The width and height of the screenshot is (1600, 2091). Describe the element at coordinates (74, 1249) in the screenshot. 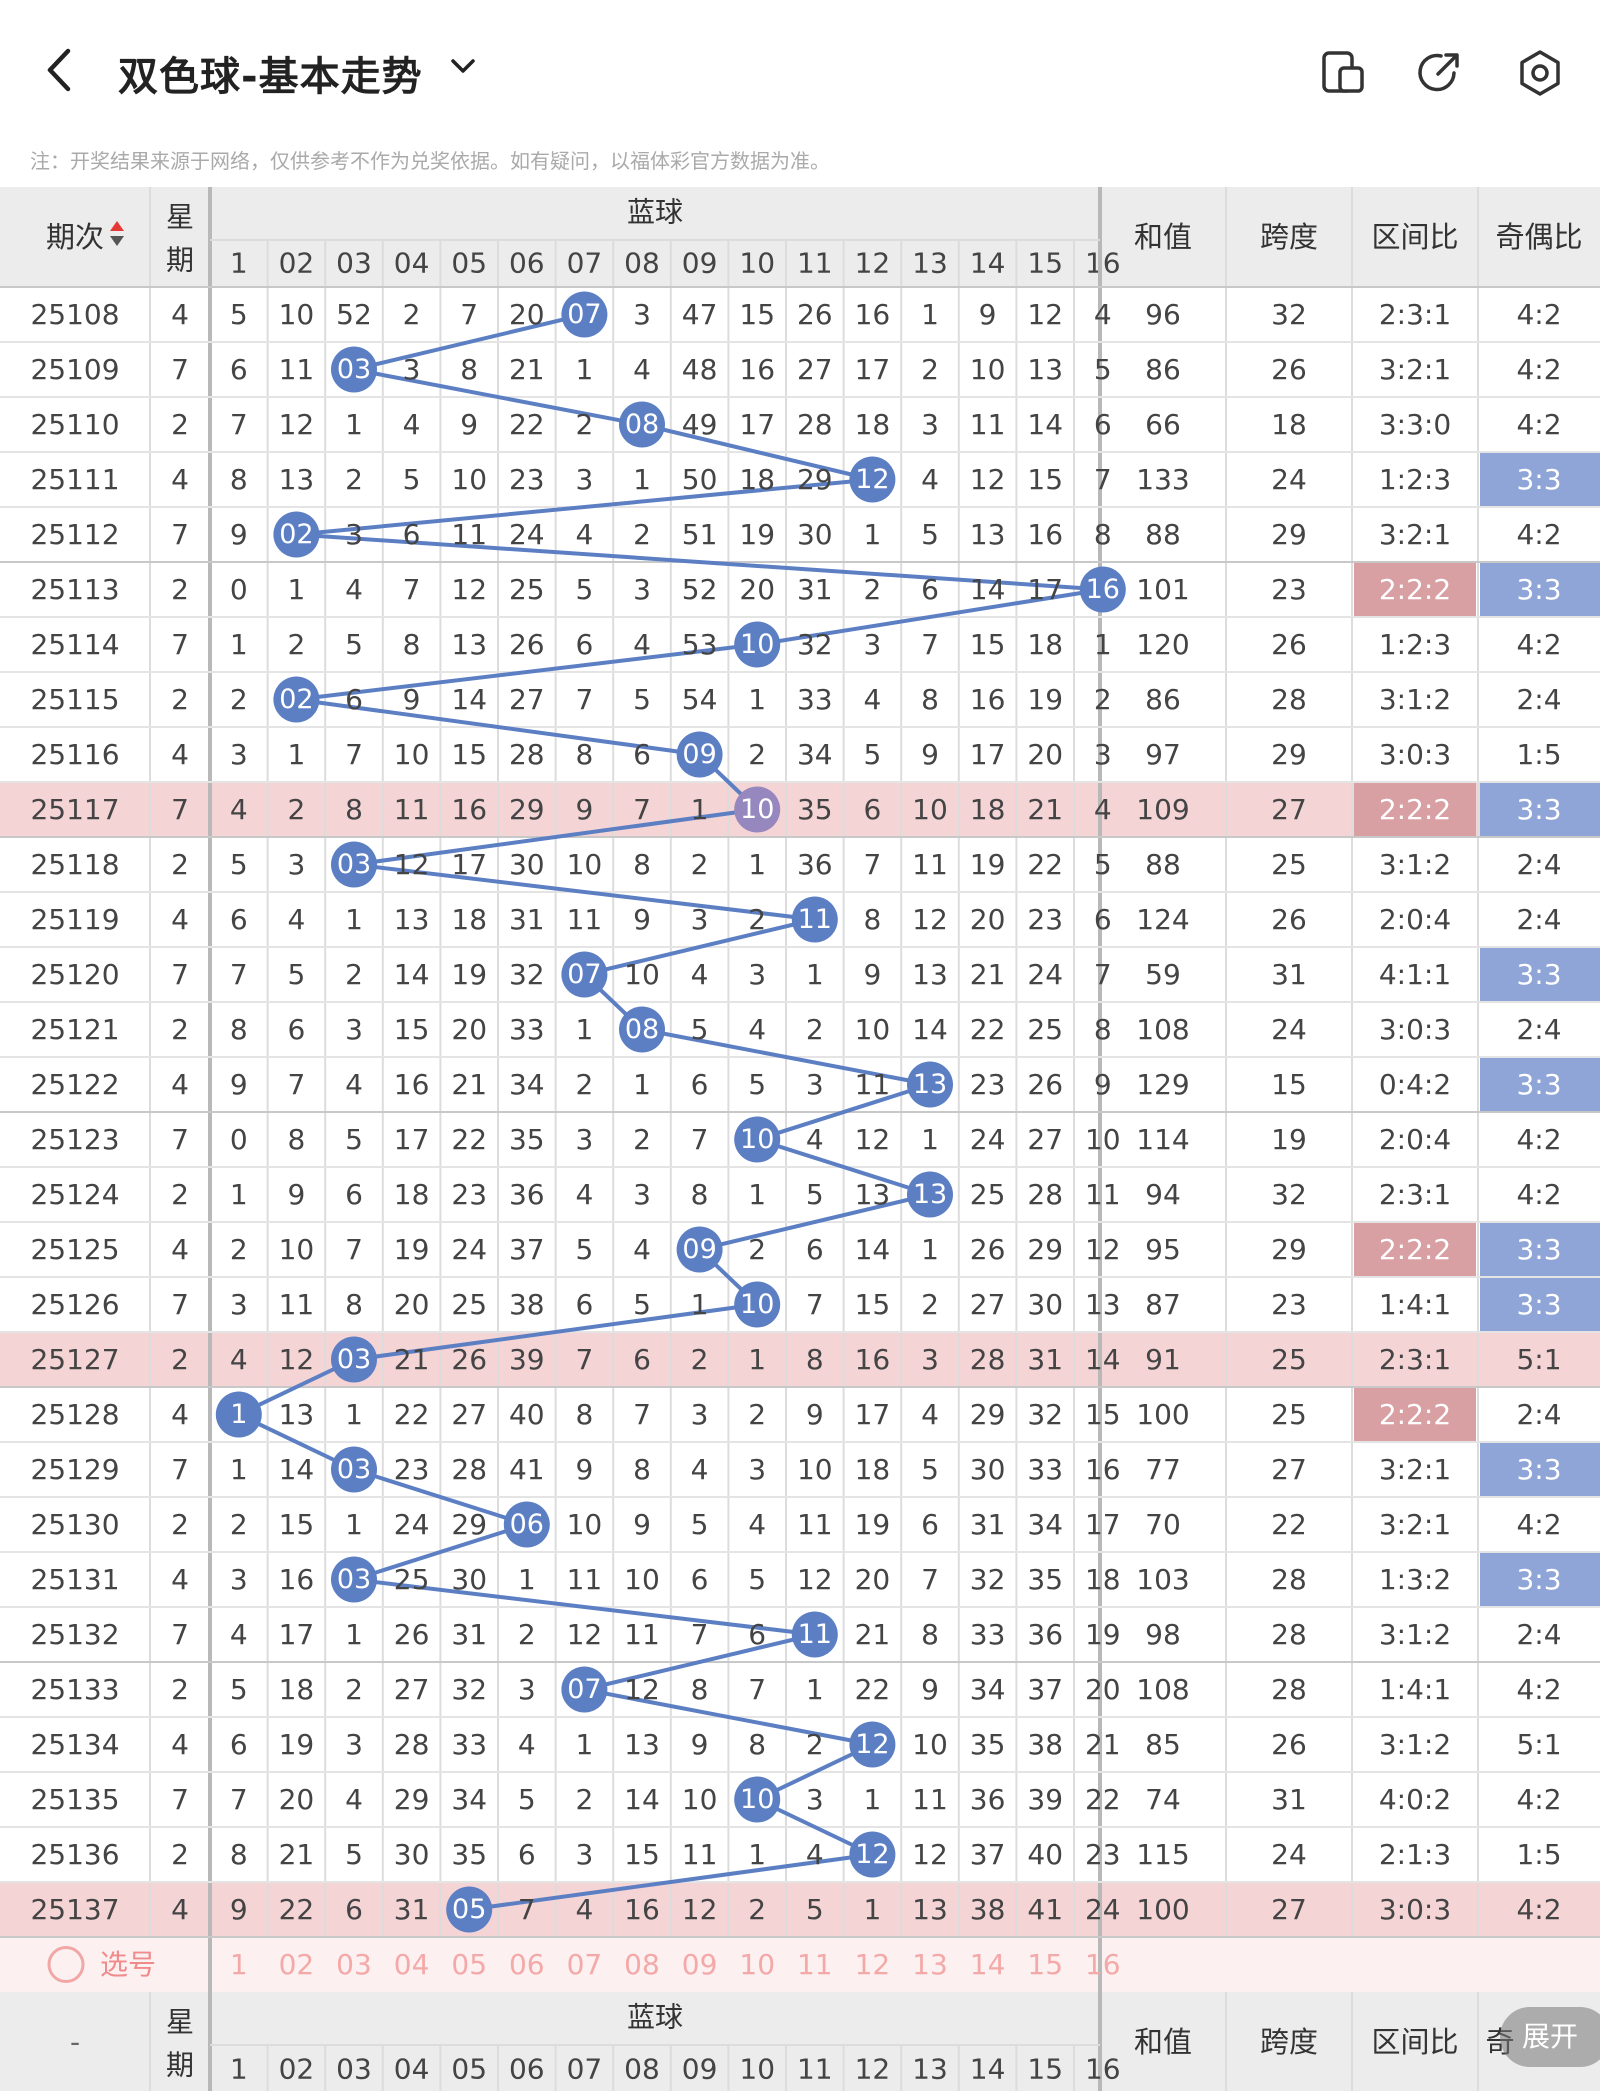

I see `issue-number: 25125` at that location.